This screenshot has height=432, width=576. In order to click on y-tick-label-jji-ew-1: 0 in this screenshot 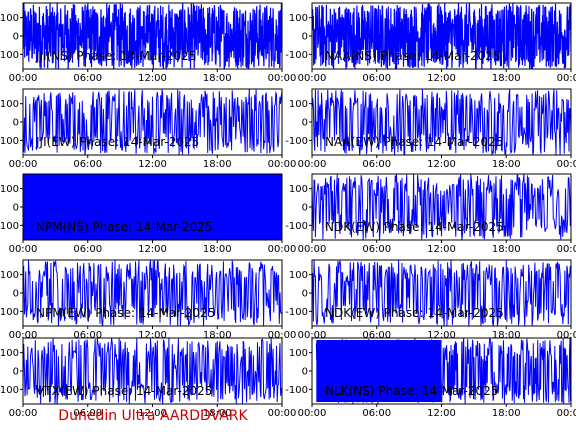, I will do `click(16, 123)`.